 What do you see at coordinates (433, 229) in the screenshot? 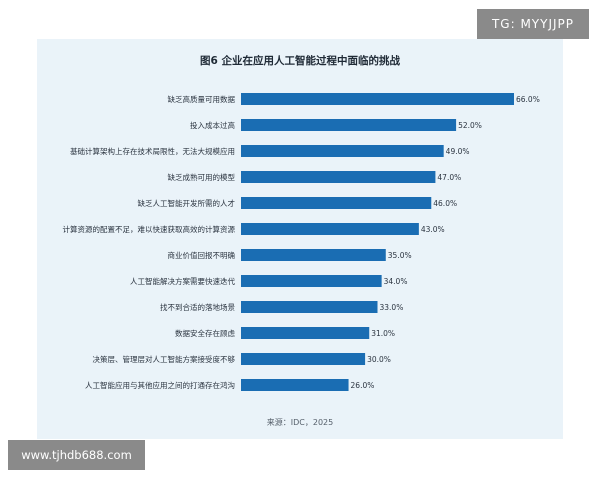
I see `value-label: 43.0%` at bounding box center [433, 229].